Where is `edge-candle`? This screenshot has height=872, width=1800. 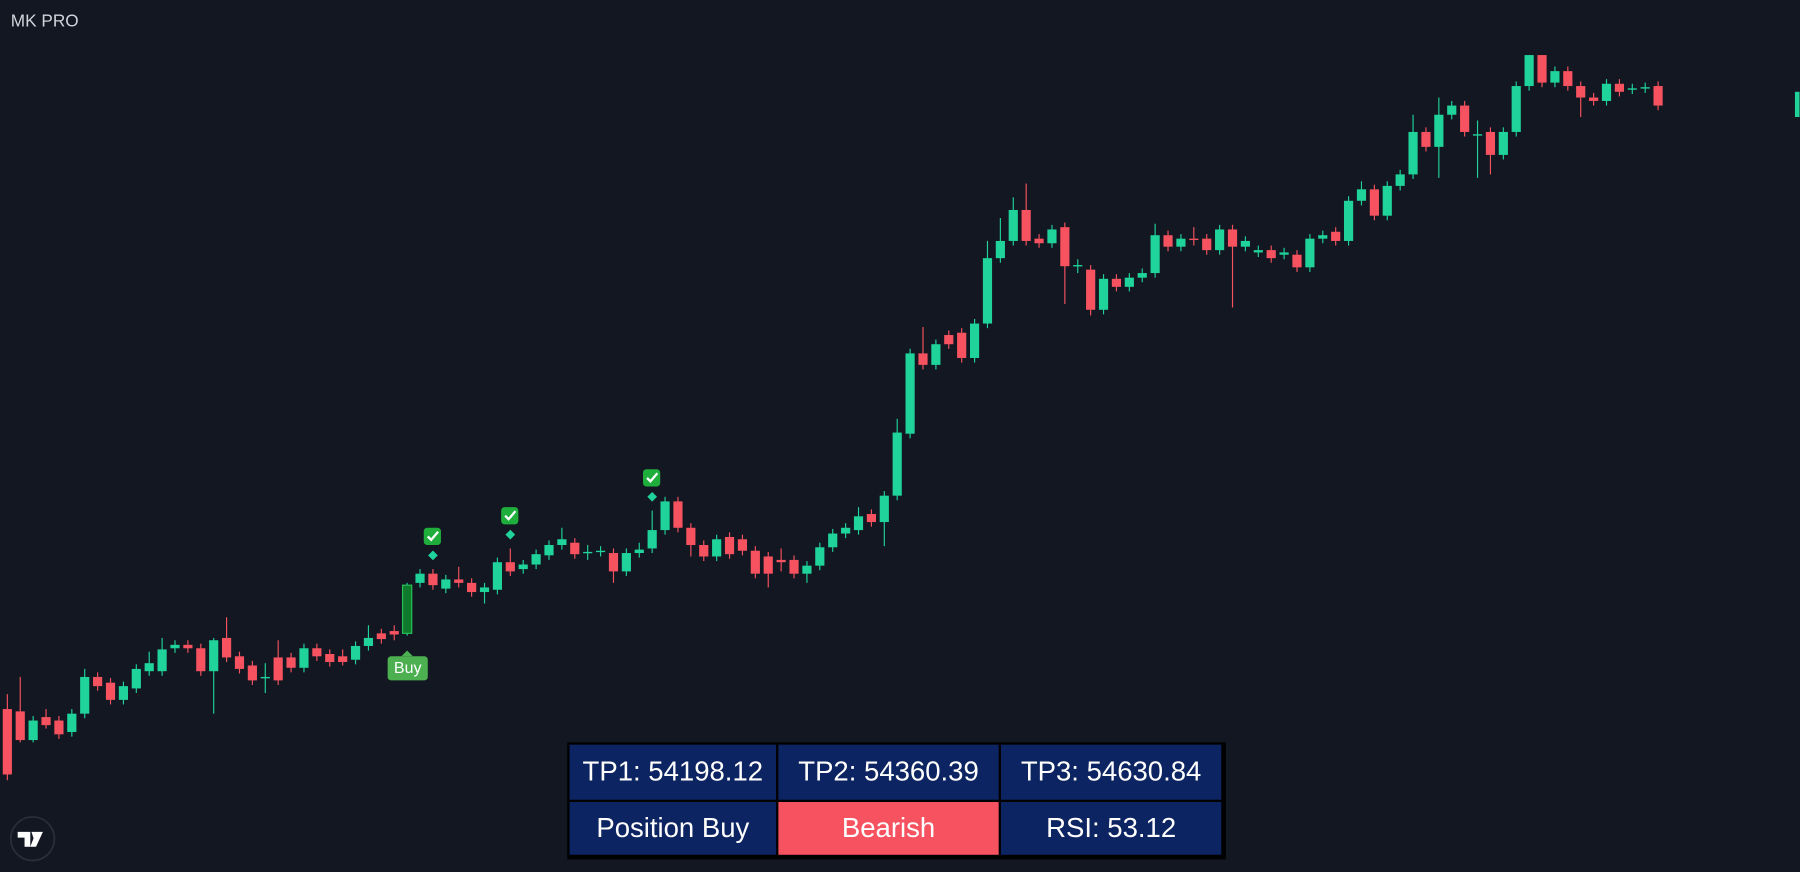
edge-candle is located at coordinates (1797, 104).